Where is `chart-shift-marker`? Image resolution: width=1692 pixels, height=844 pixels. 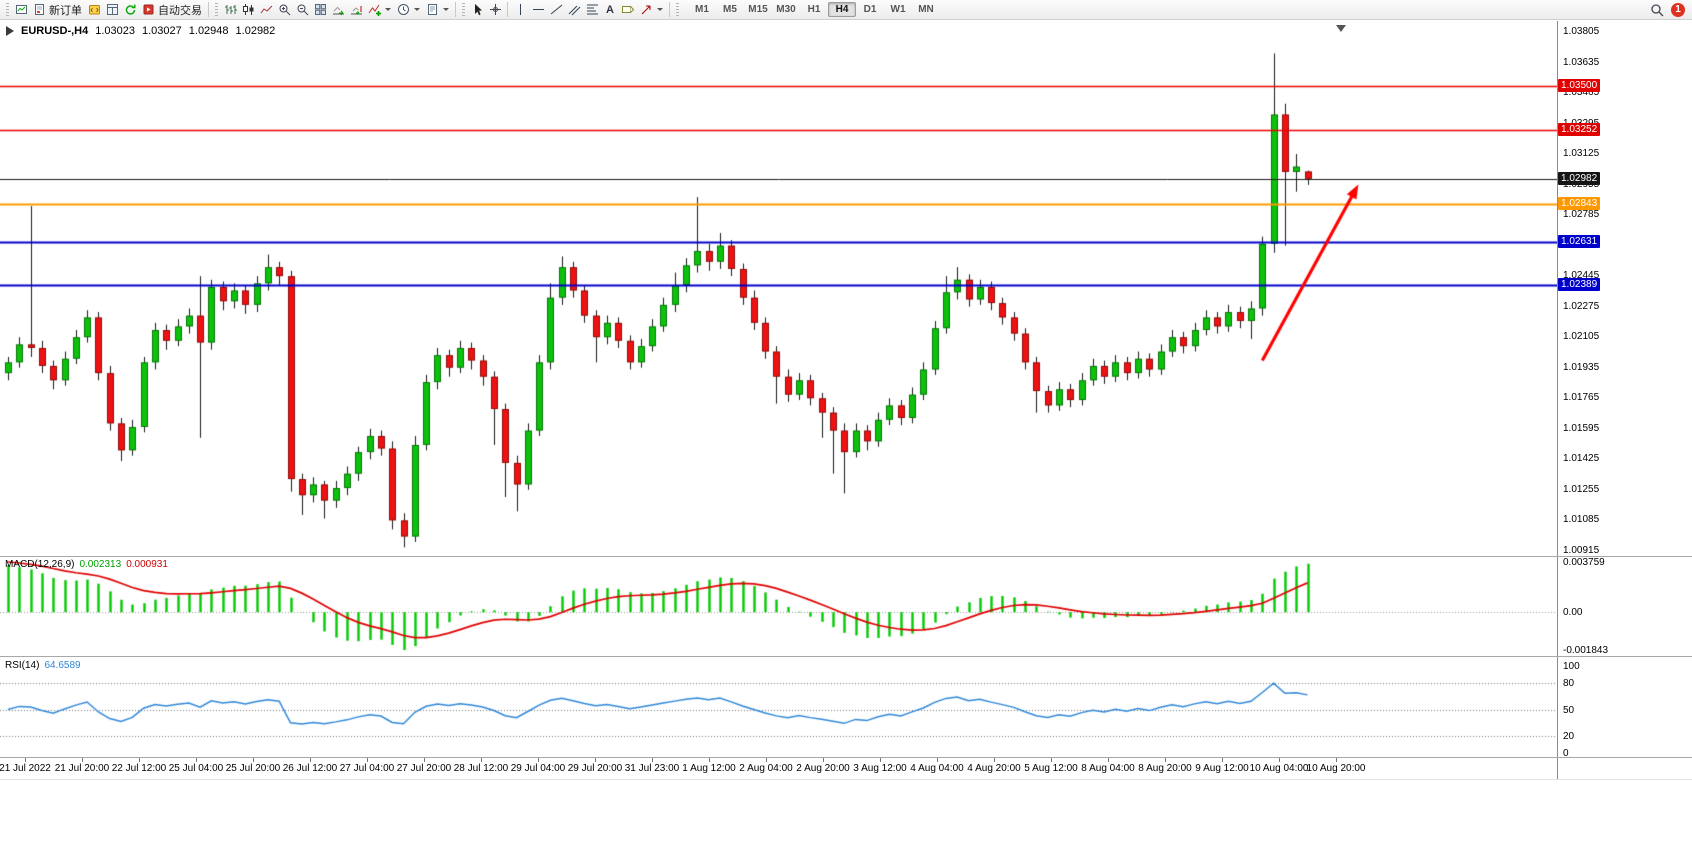 chart-shift-marker is located at coordinates (1341, 28).